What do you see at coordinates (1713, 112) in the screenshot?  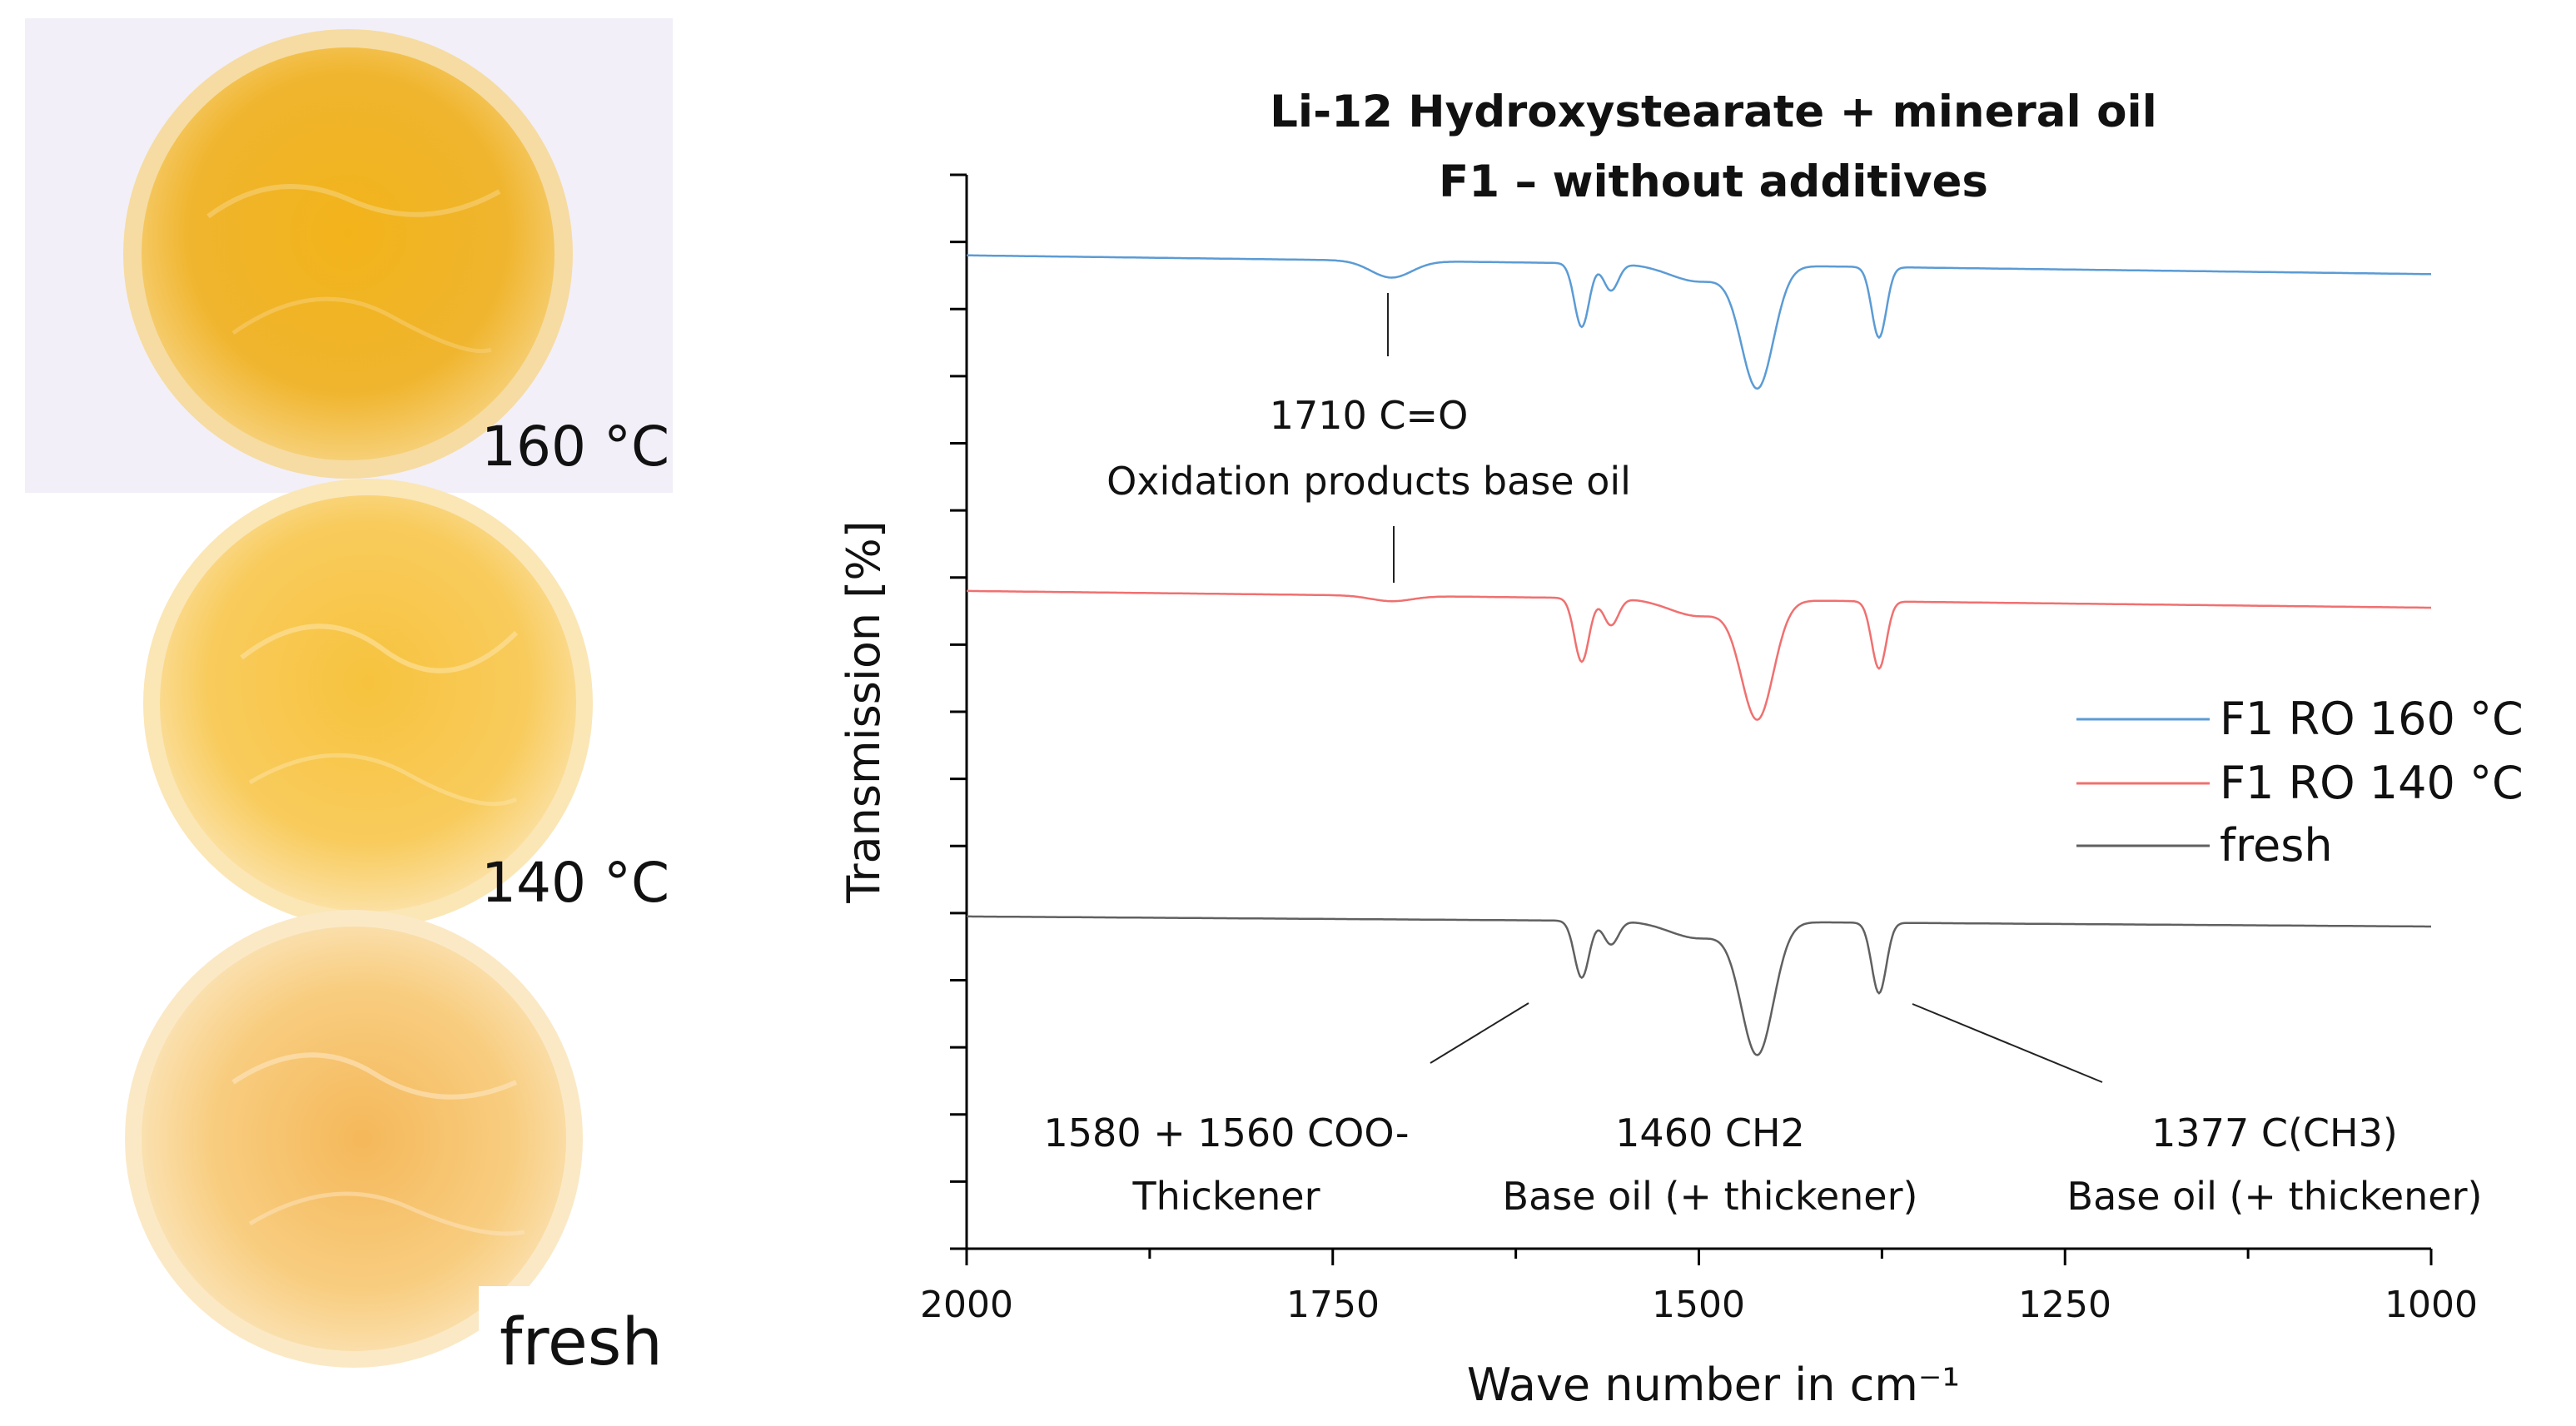 I see `chart-title-line-1: Li-12 Hydroxystearate + mineral oil` at bounding box center [1713, 112].